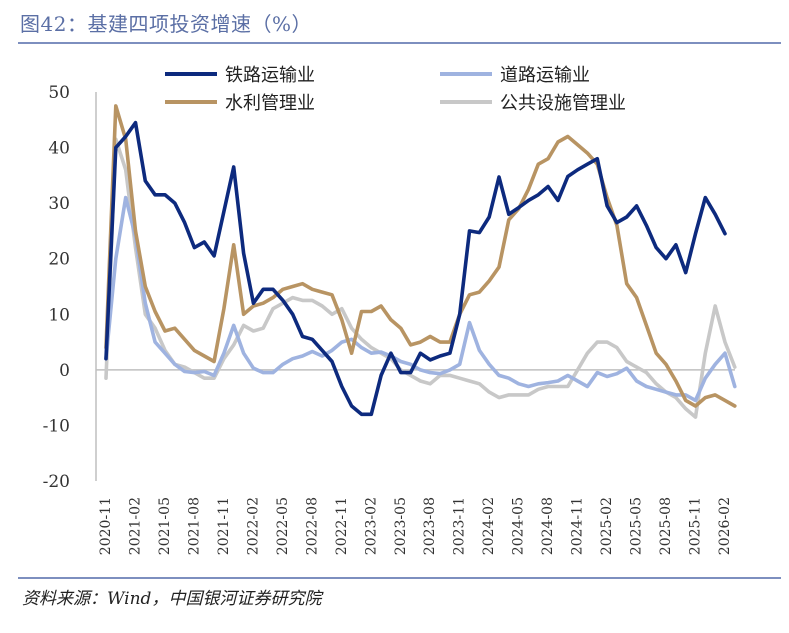  I want to click on x-tick-label: 2024-02, so click(489, 526).